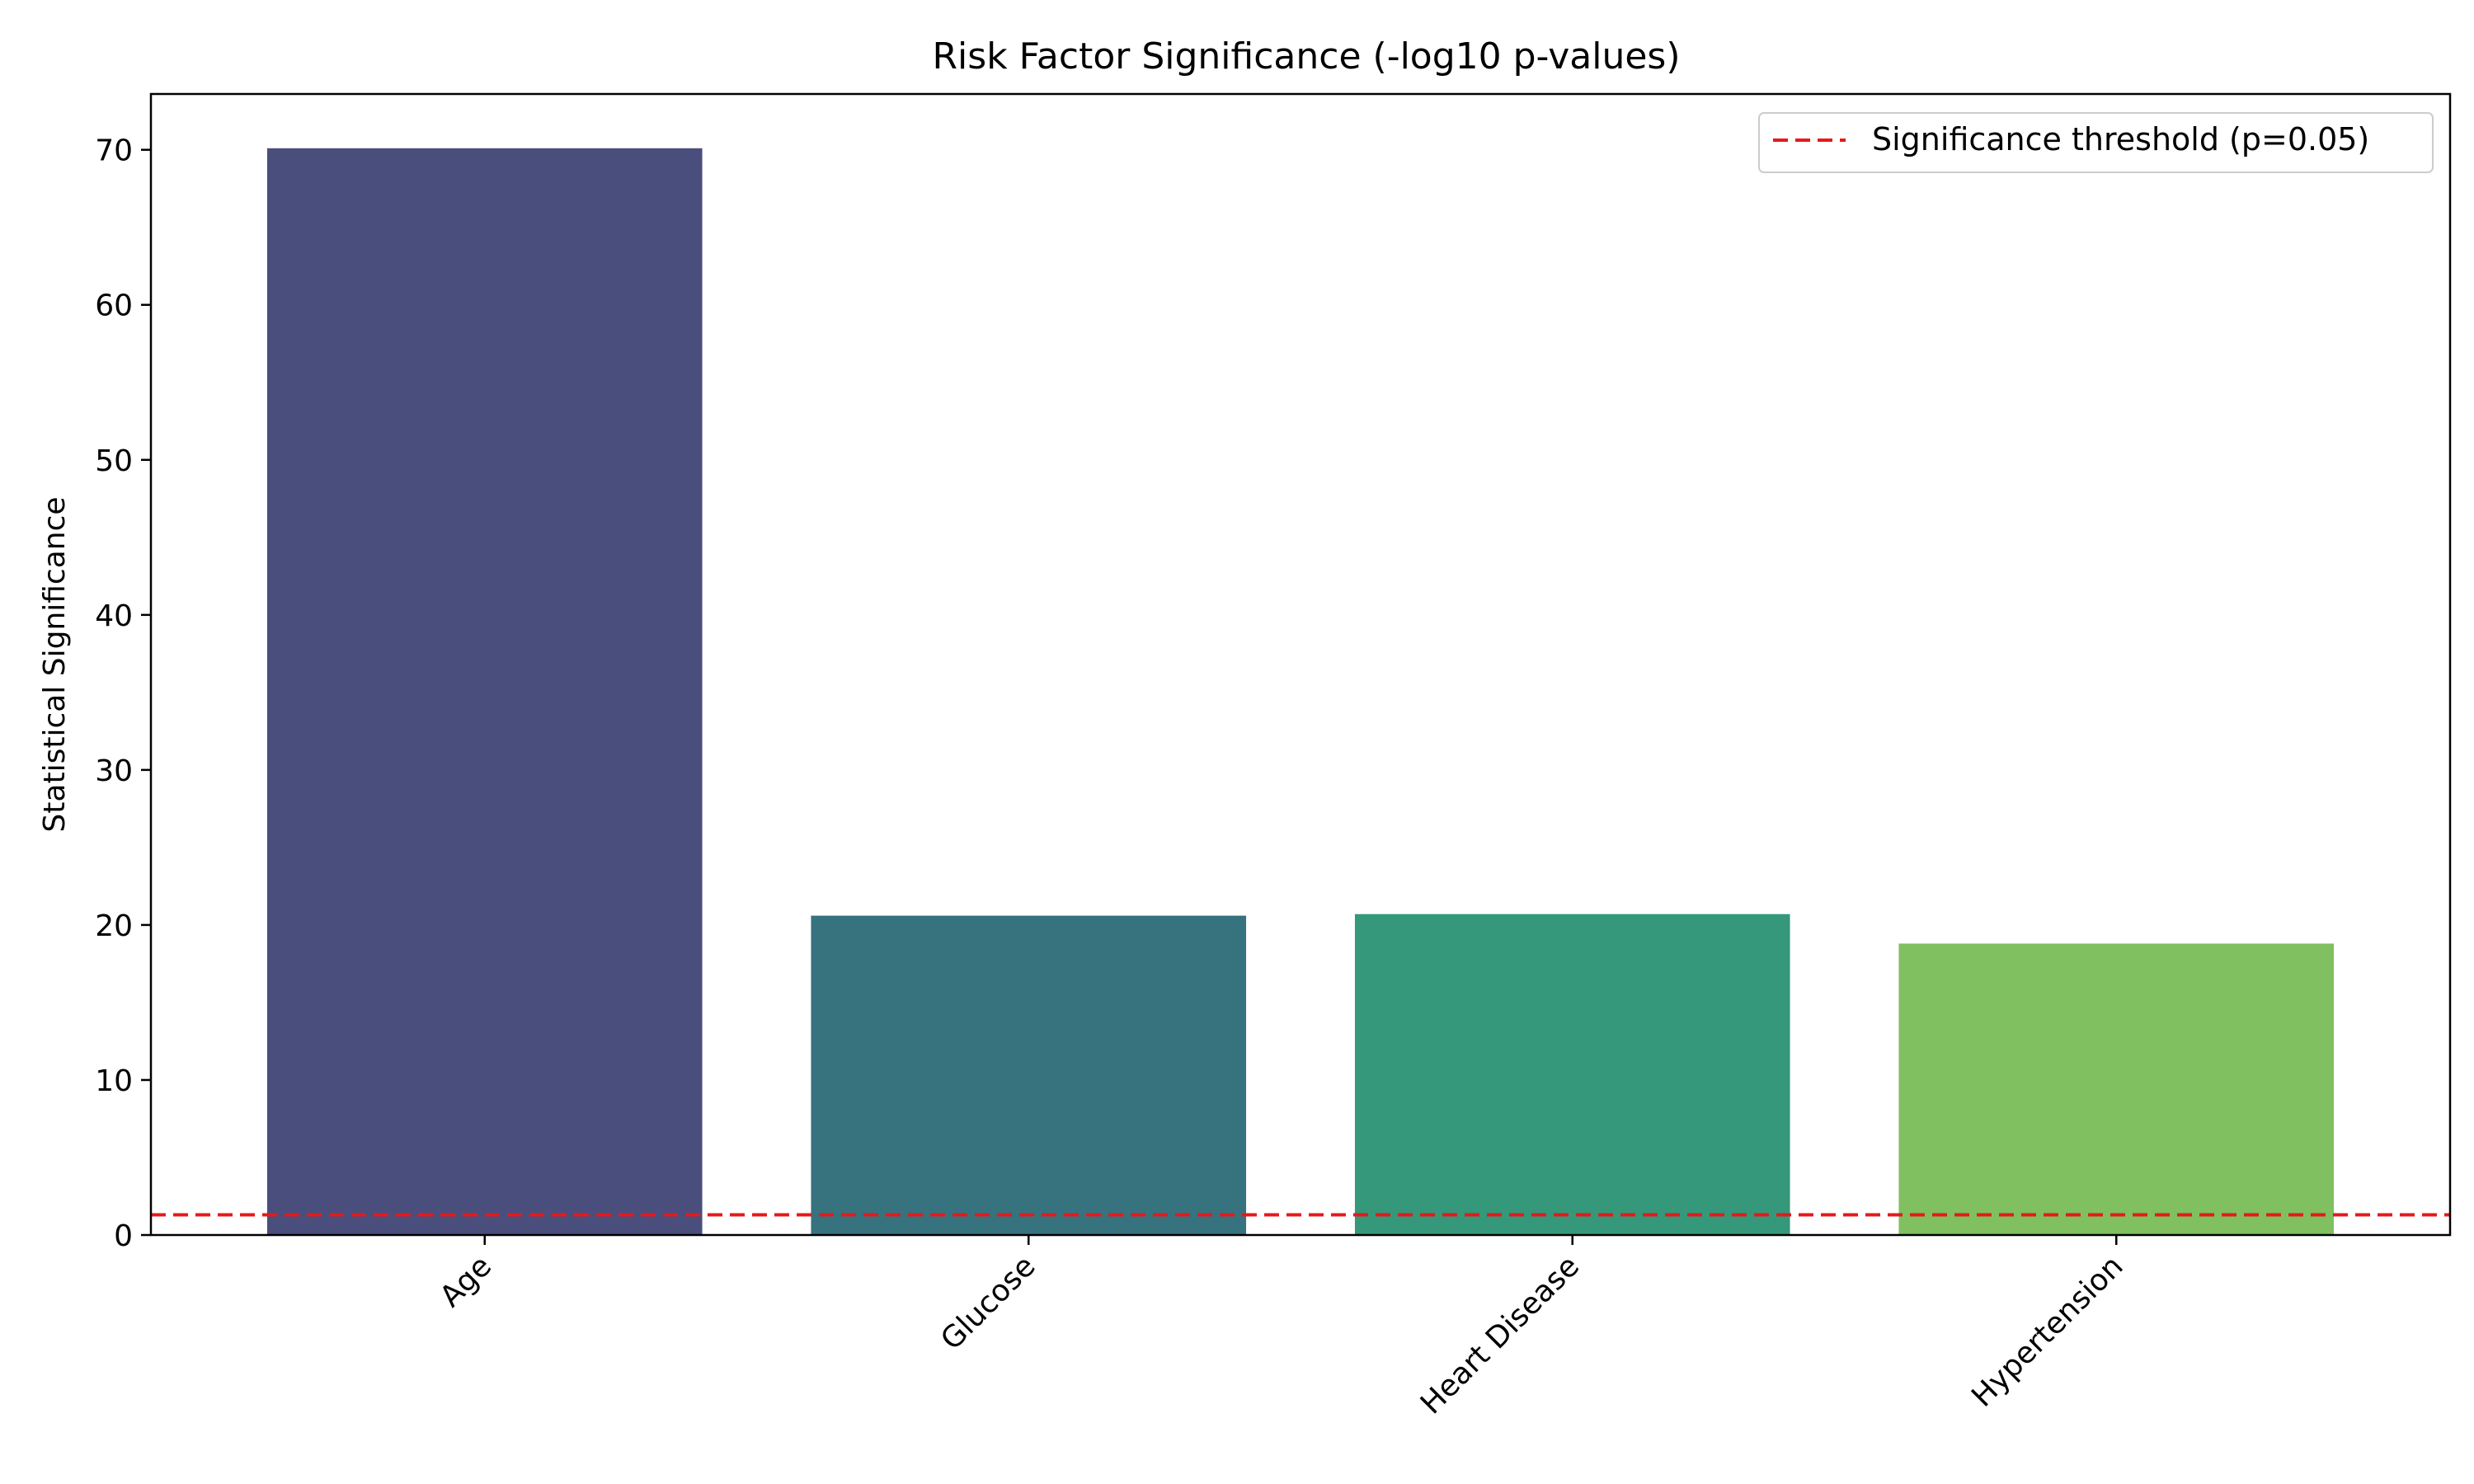 This screenshot has width=2474, height=1484. What do you see at coordinates (114, 151) in the screenshot?
I see `y-tick-label: 70` at bounding box center [114, 151].